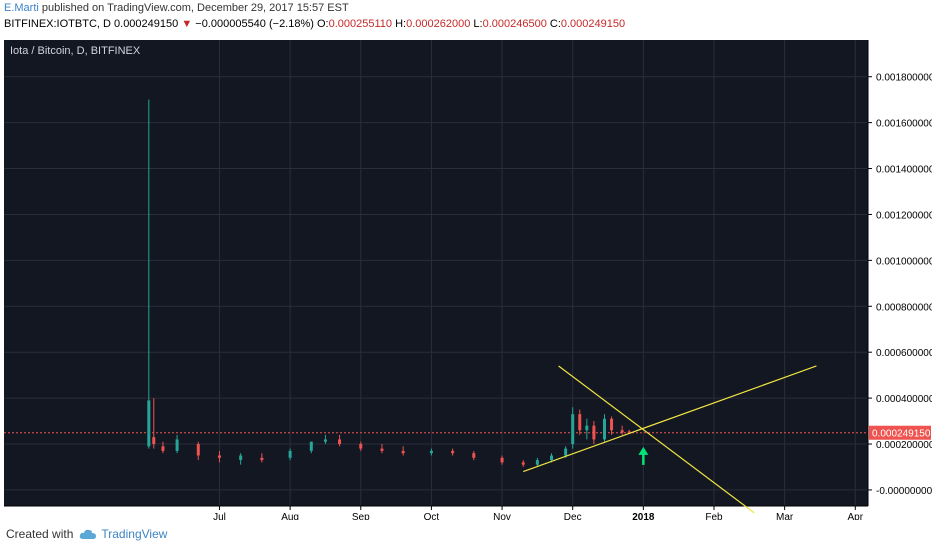 The width and height of the screenshot is (932, 550). What do you see at coordinates (904, 445) in the screenshot?
I see `y-tick-label: 0.000200000` at bounding box center [904, 445].